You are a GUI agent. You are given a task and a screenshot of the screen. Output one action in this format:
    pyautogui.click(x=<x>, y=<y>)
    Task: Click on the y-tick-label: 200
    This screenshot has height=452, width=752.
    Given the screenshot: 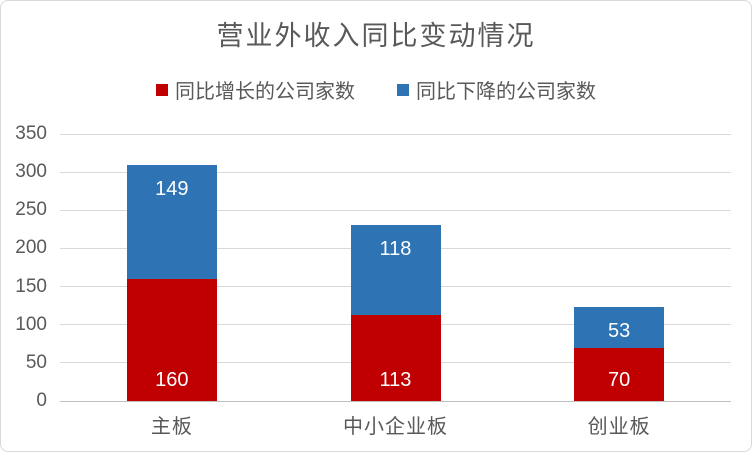 What is the action you would take?
    pyautogui.click(x=31, y=248)
    